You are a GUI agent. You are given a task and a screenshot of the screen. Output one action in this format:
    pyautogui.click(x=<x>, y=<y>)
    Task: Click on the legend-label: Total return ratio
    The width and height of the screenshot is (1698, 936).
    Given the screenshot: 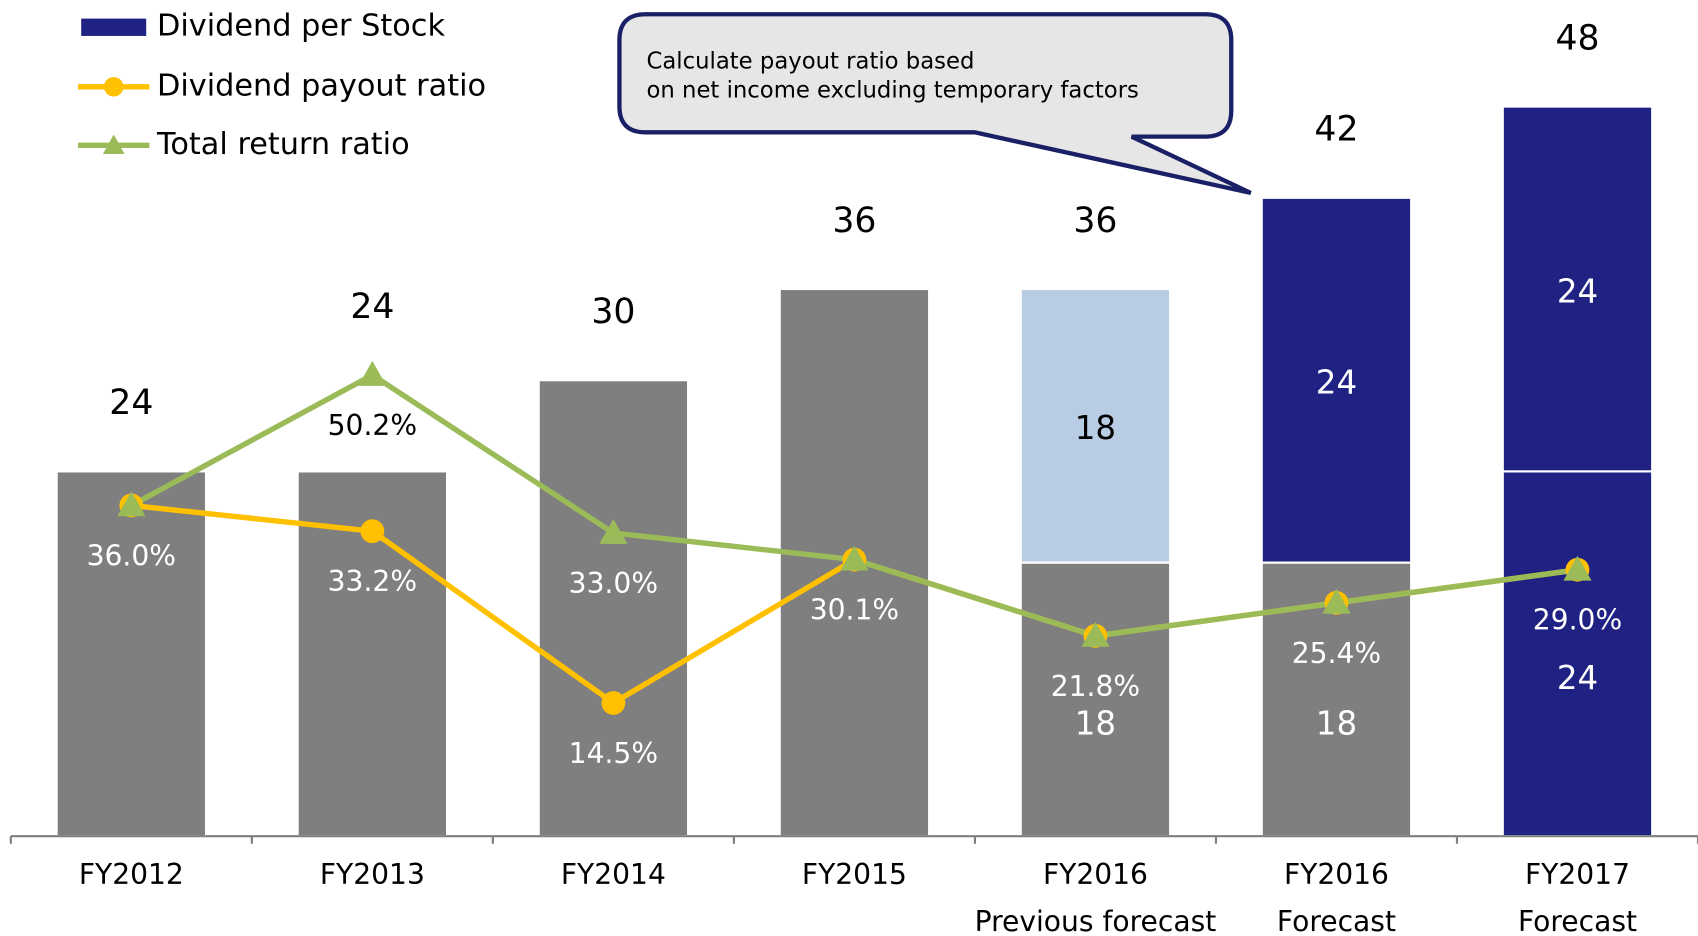 What is the action you would take?
    pyautogui.click(x=283, y=144)
    